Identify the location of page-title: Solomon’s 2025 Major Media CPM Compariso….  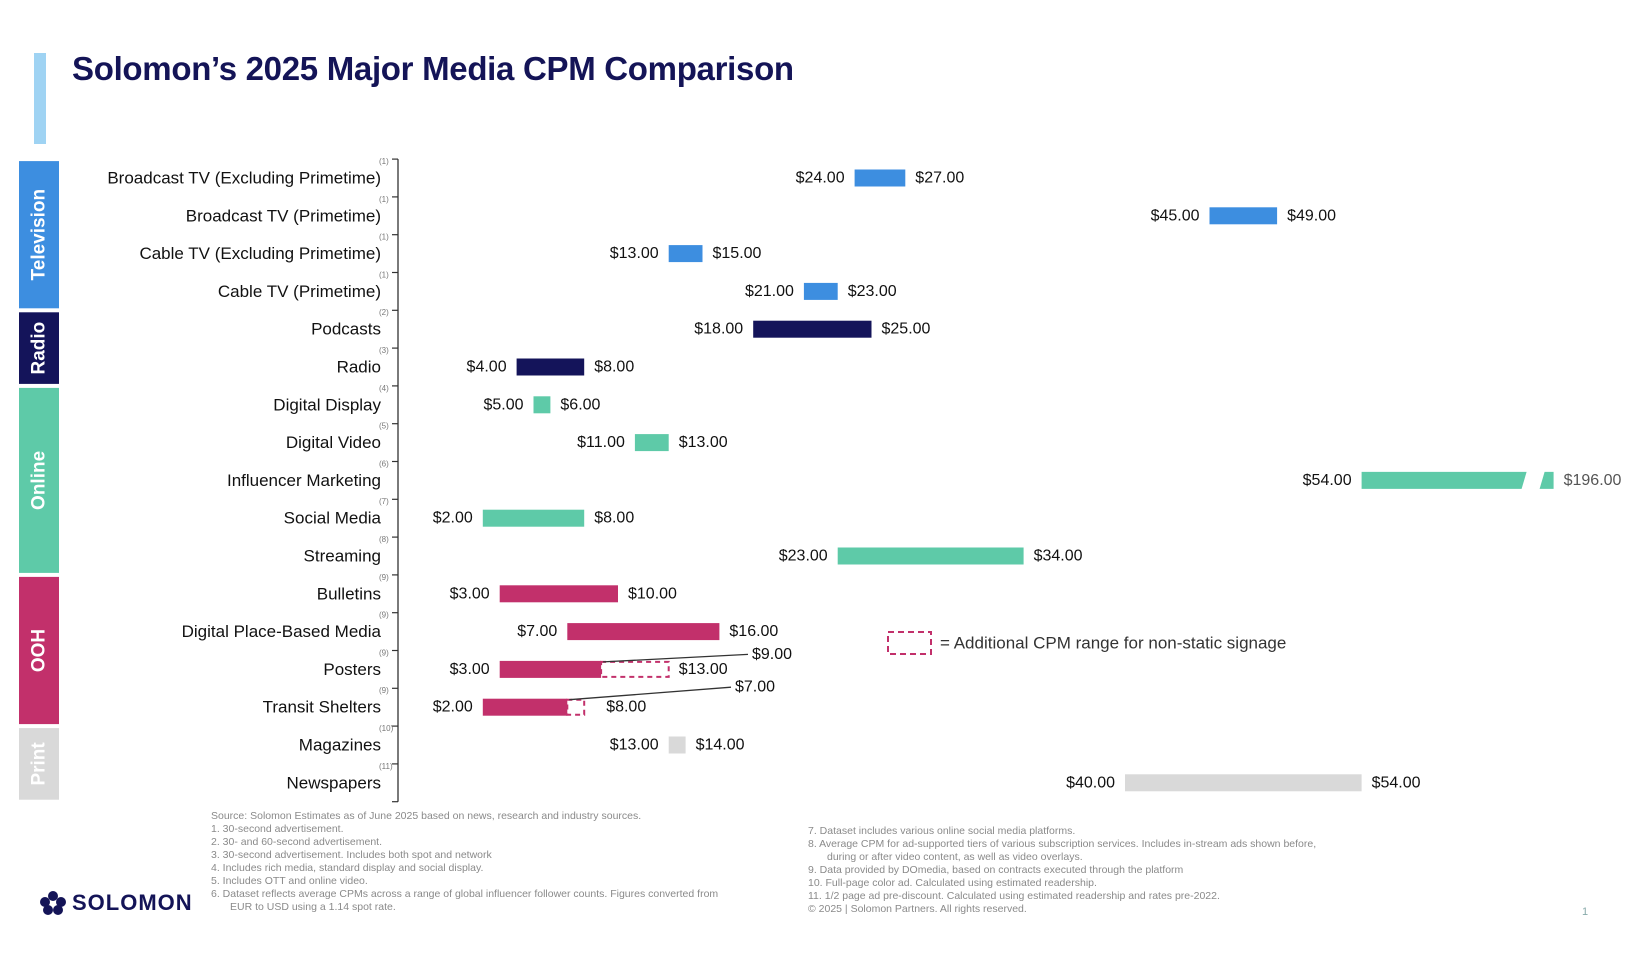
(433, 68).